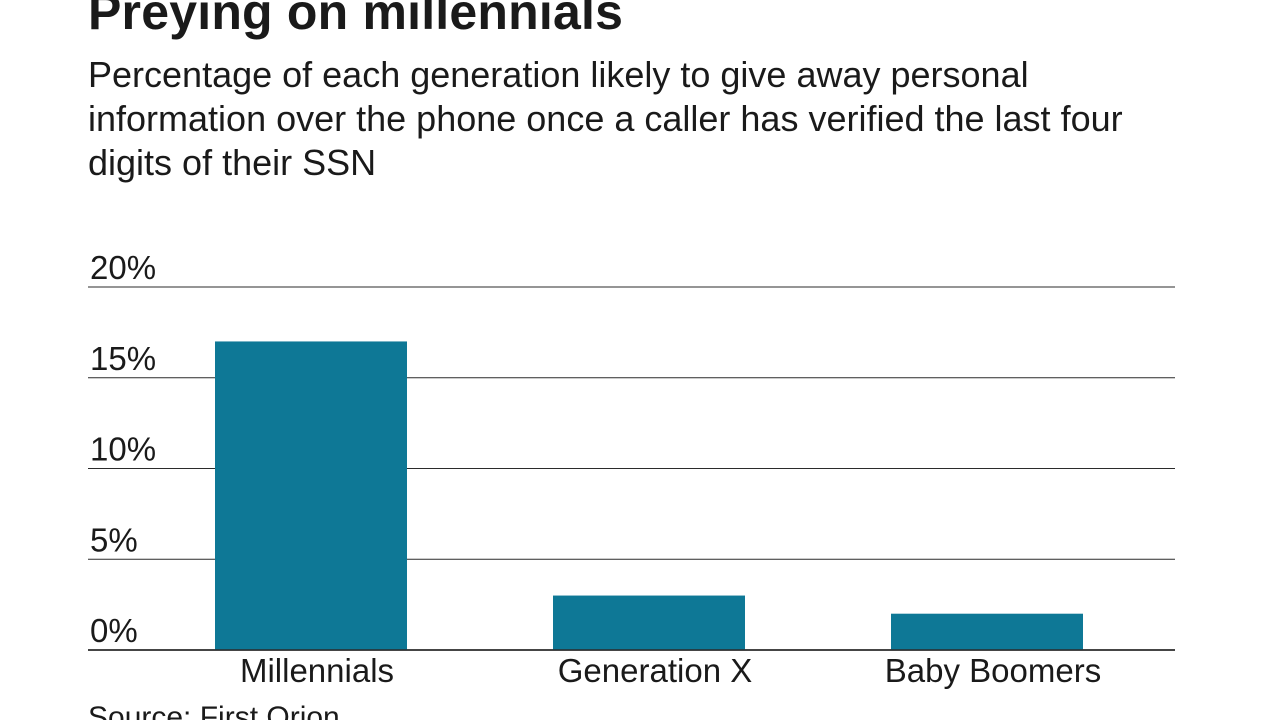 The width and height of the screenshot is (1280, 720). What do you see at coordinates (649, 622) in the screenshot?
I see `bar-generation-x` at bounding box center [649, 622].